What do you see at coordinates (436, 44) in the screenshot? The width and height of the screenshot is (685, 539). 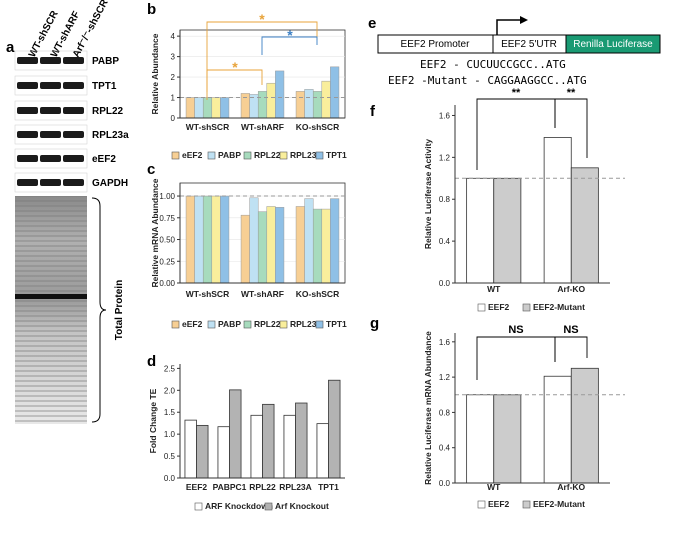 I see `construct-part: EEF2 Promoter` at bounding box center [436, 44].